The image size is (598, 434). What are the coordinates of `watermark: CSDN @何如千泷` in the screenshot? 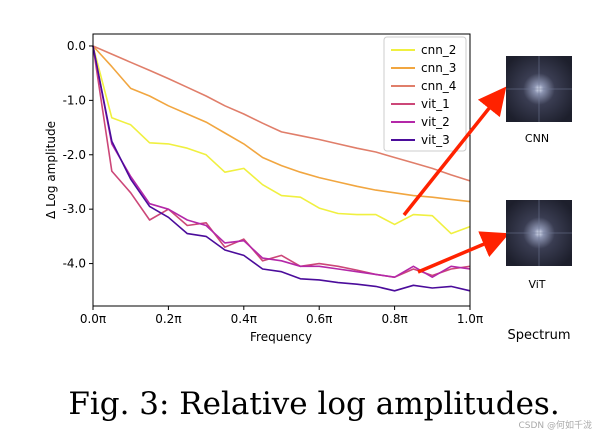 It's located at (555, 425).